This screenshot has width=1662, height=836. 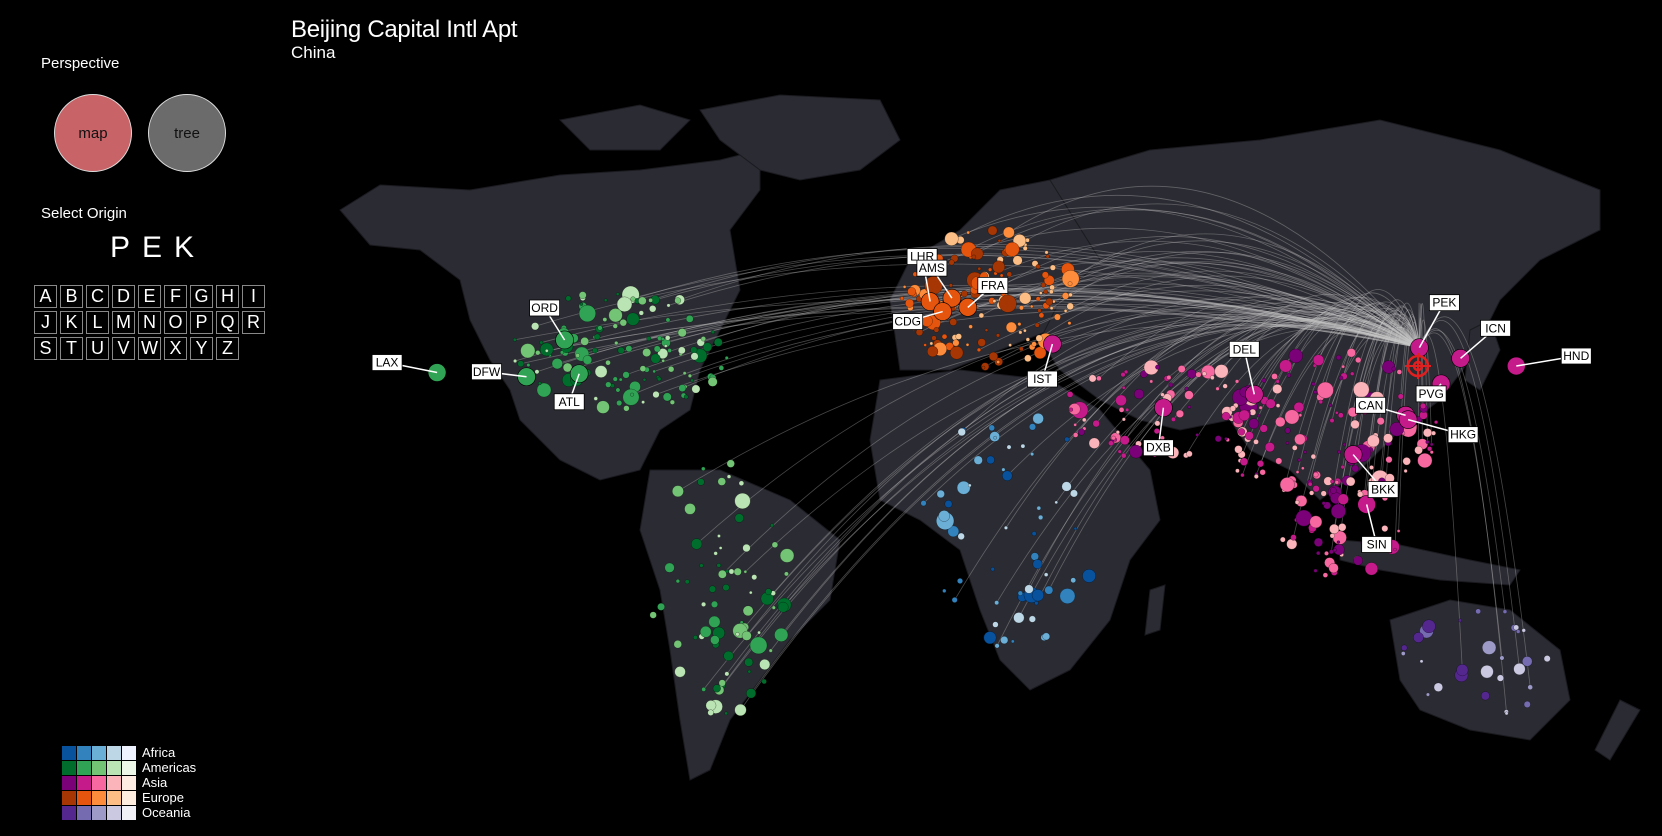 I want to click on letter-button-s: S, so click(x=45, y=348).